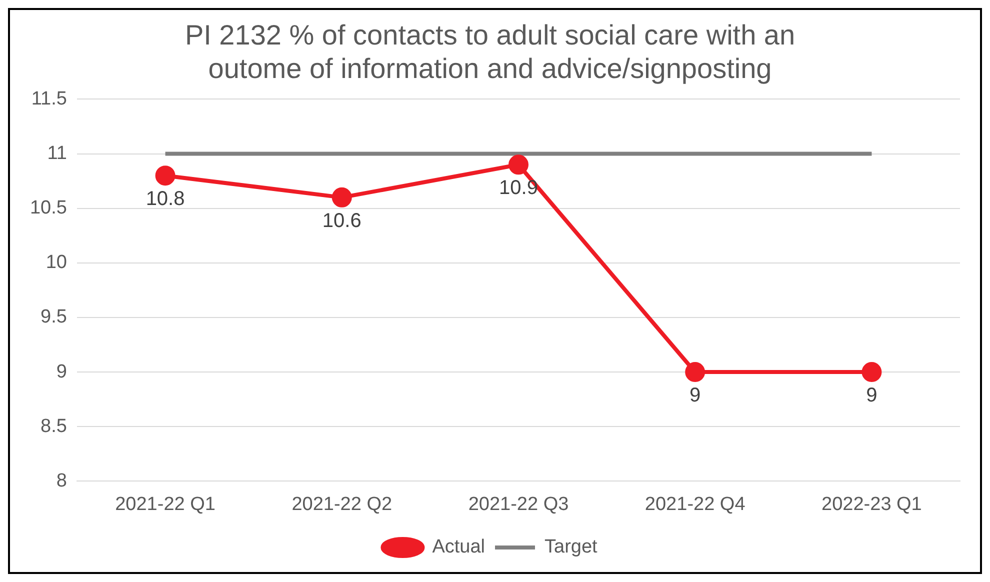  Describe the element at coordinates (48, 208) in the screenshot. I see `y-tick-label: 10.5` at that location.